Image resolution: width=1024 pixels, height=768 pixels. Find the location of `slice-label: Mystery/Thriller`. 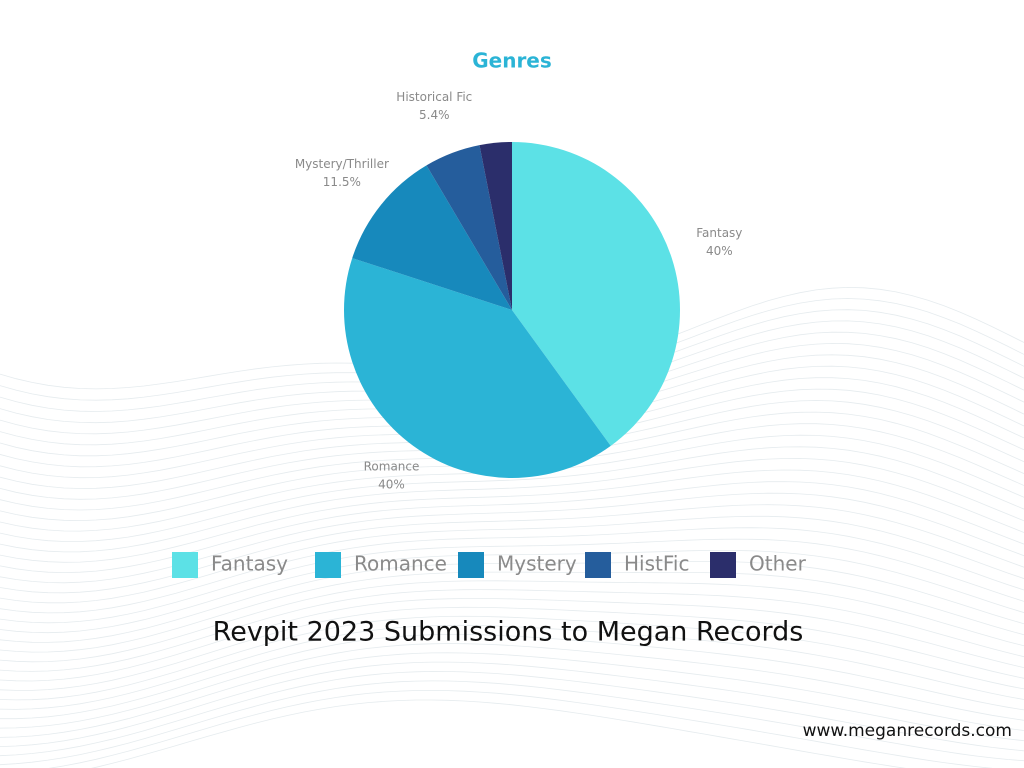

slice-label: Mystery/Thriller is located at coordinates (342, 164).